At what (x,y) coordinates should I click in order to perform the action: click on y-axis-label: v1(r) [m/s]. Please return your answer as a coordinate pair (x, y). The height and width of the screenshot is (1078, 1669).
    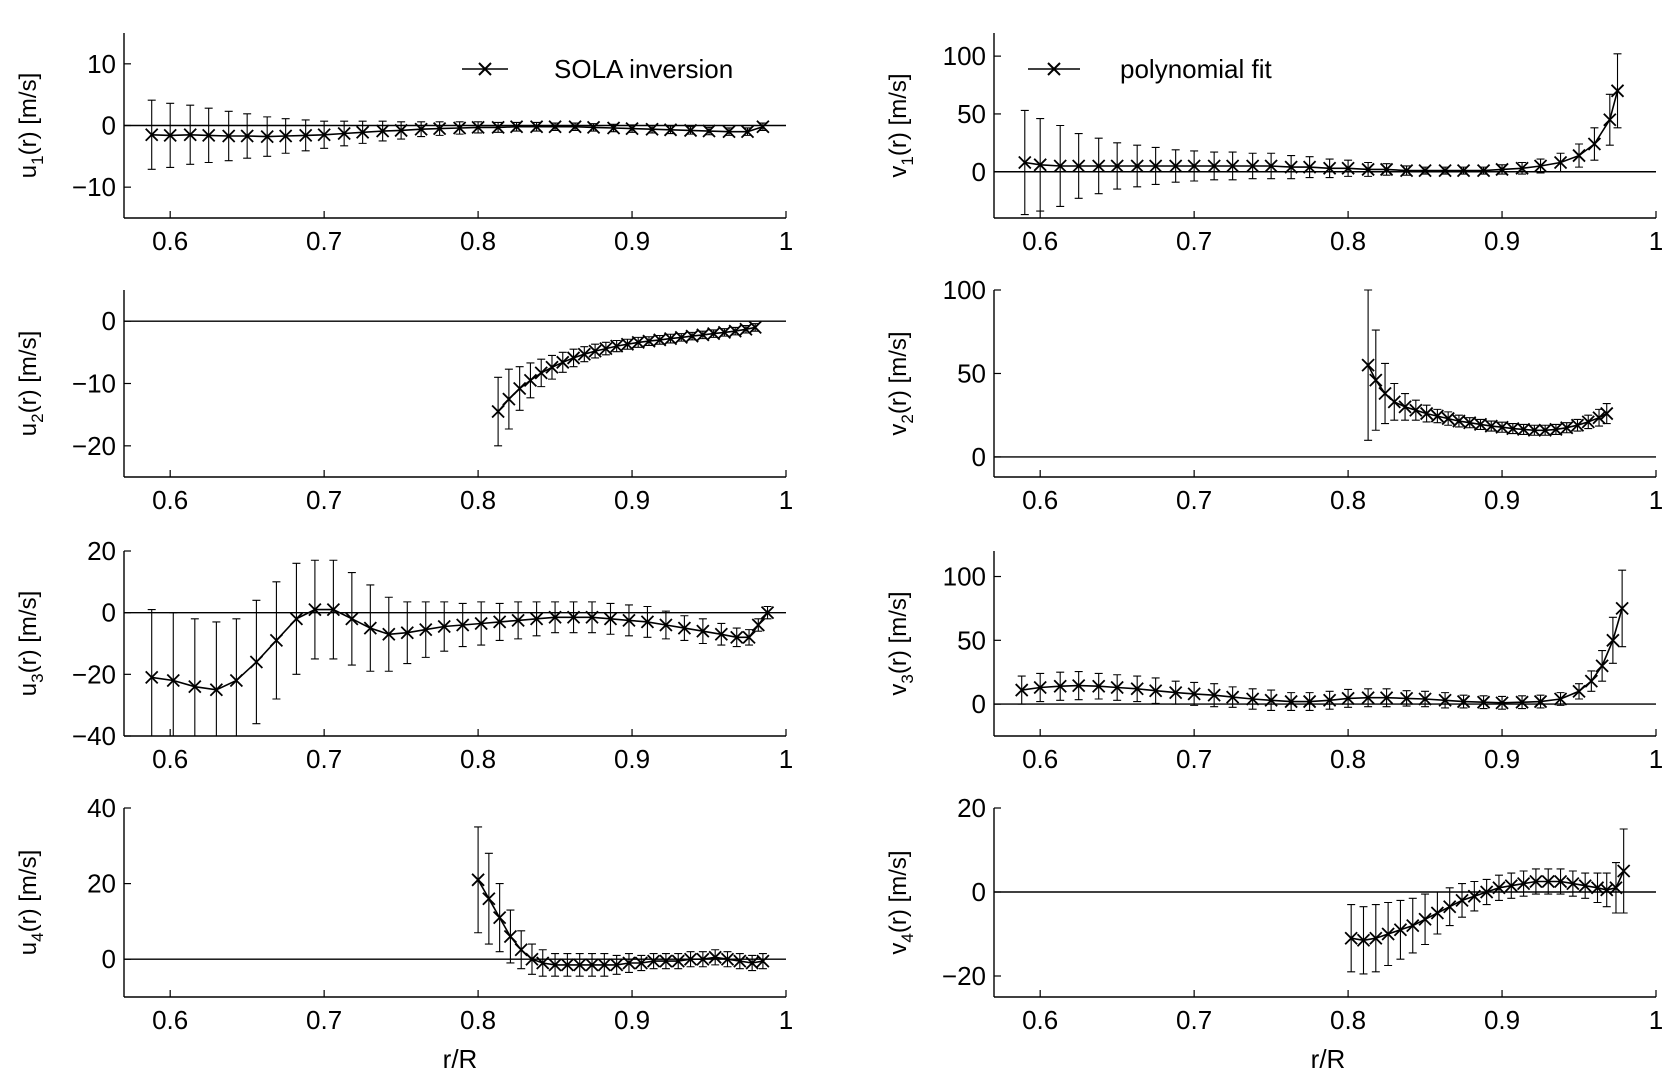
    Looking at the image, I should click on (901, 125).